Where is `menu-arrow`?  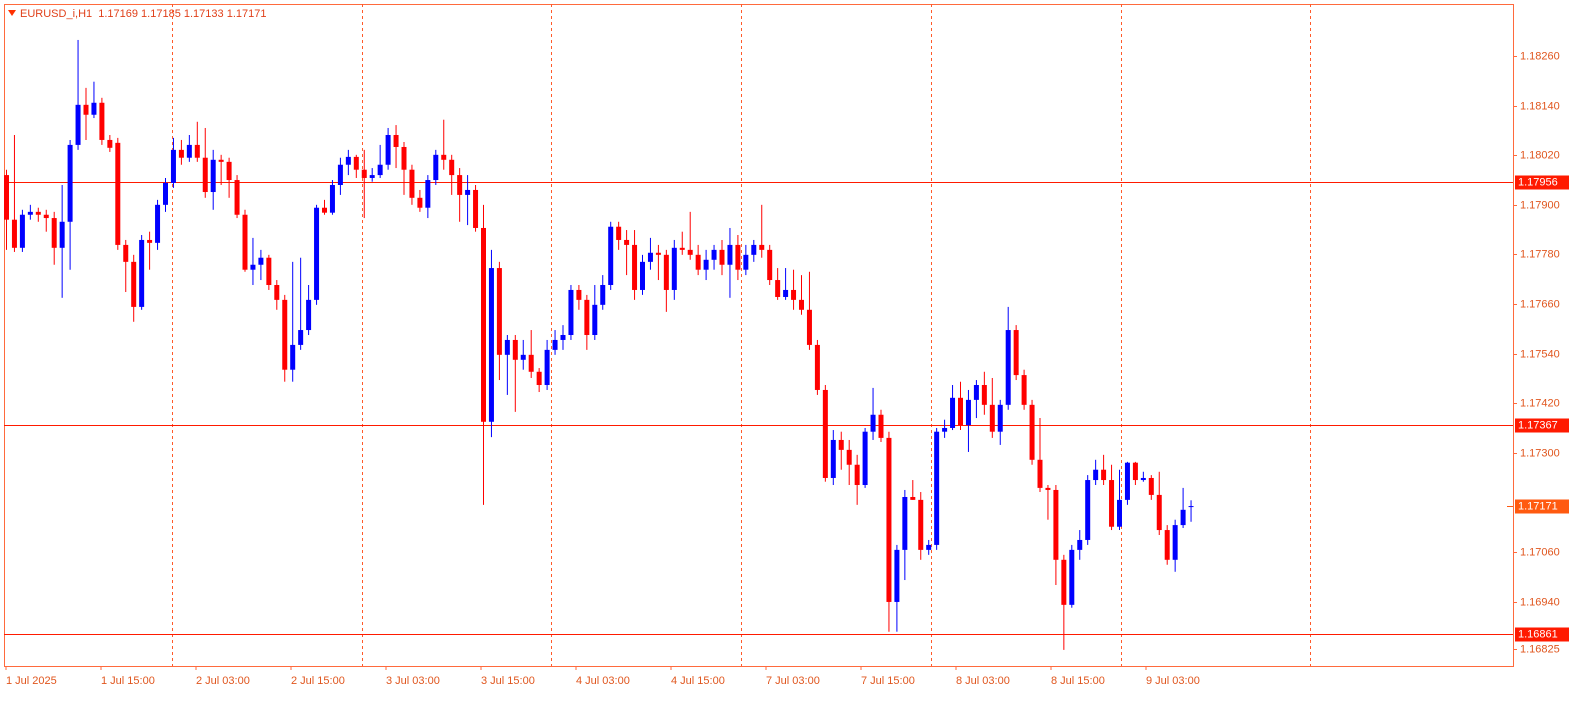 menu-arrow is located at coordinates (12, 13).